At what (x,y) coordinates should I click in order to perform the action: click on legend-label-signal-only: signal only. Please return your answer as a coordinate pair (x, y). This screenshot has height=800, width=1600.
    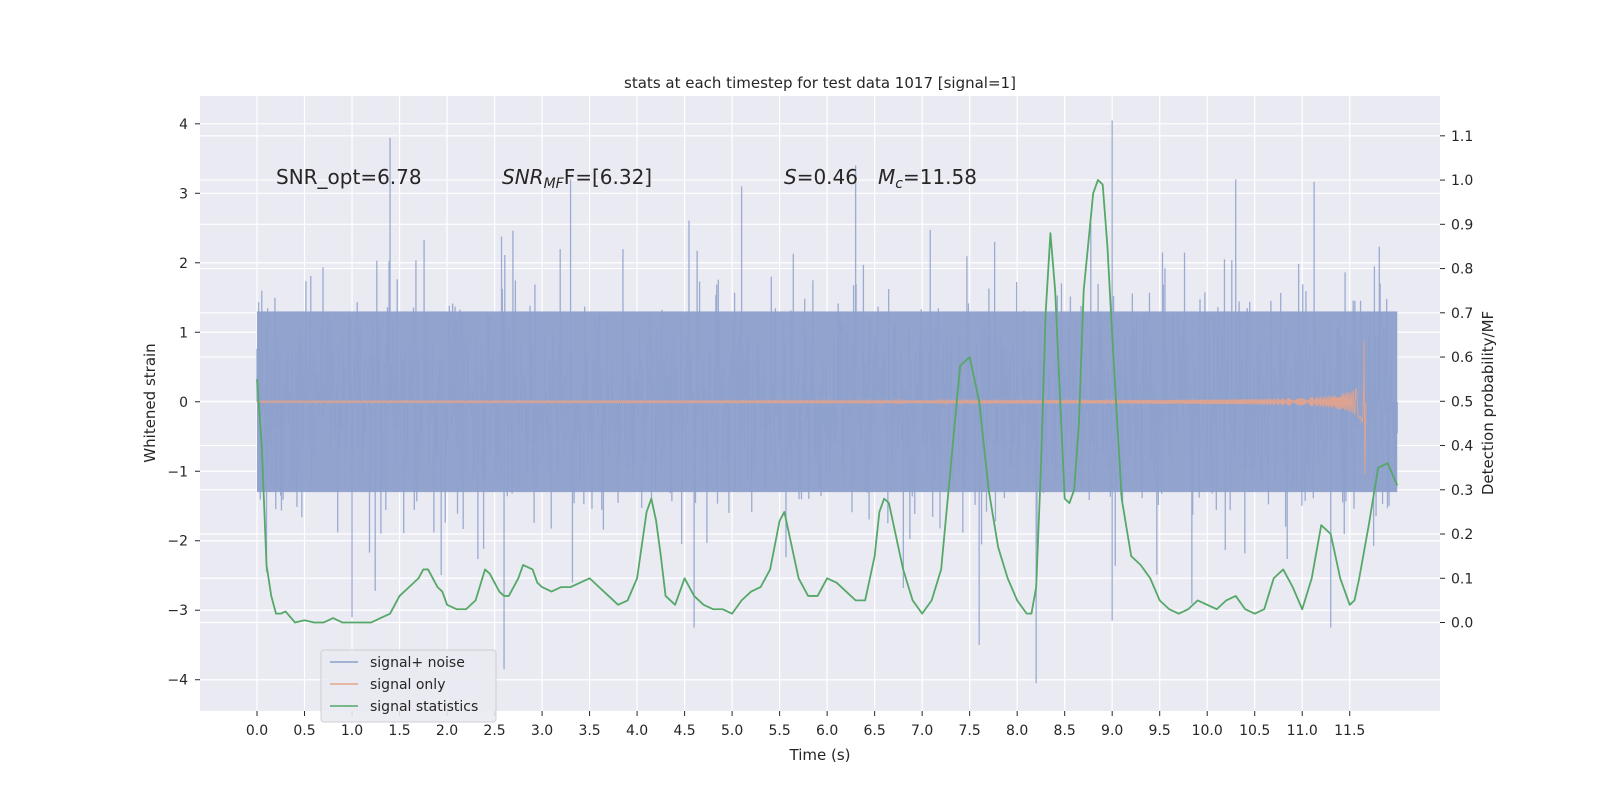
    Looking at the image, I should click on (407, 685).